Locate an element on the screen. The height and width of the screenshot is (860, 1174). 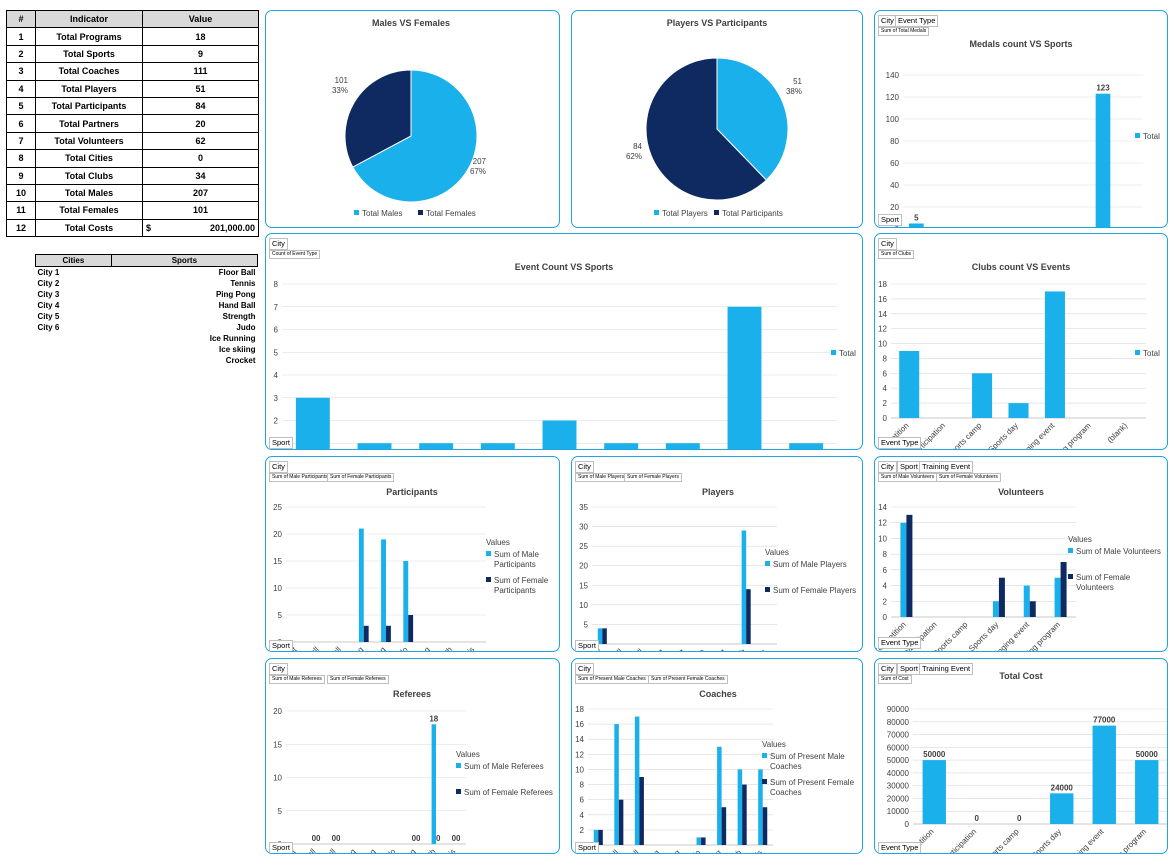
data-label-pct: 62% is located at coordinates (634, 156).